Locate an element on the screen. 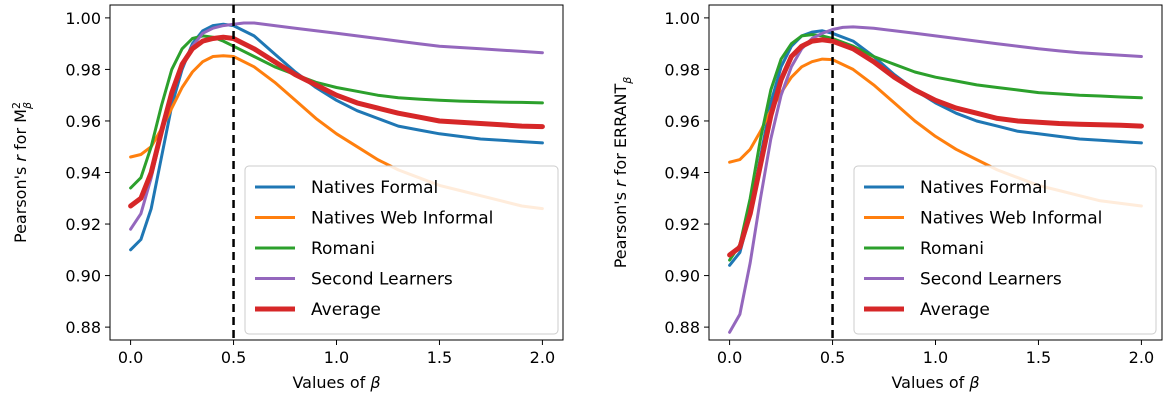 The width and height of the screenshot is (1174, 407). series-line-romani is located at coordinates (336, 112).